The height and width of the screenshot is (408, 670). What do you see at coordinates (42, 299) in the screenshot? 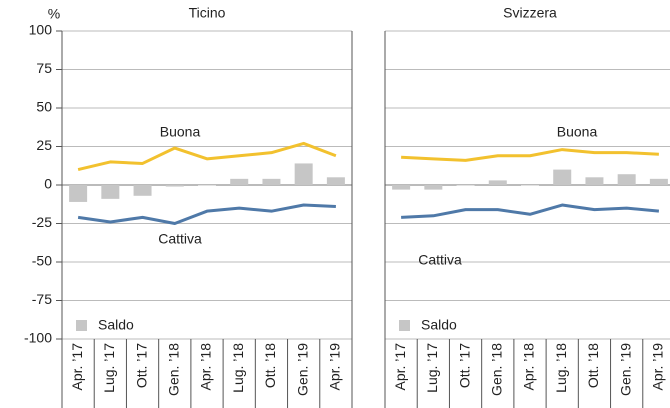
I see `y-tick-label: -75` at bounding box center [42, 299].